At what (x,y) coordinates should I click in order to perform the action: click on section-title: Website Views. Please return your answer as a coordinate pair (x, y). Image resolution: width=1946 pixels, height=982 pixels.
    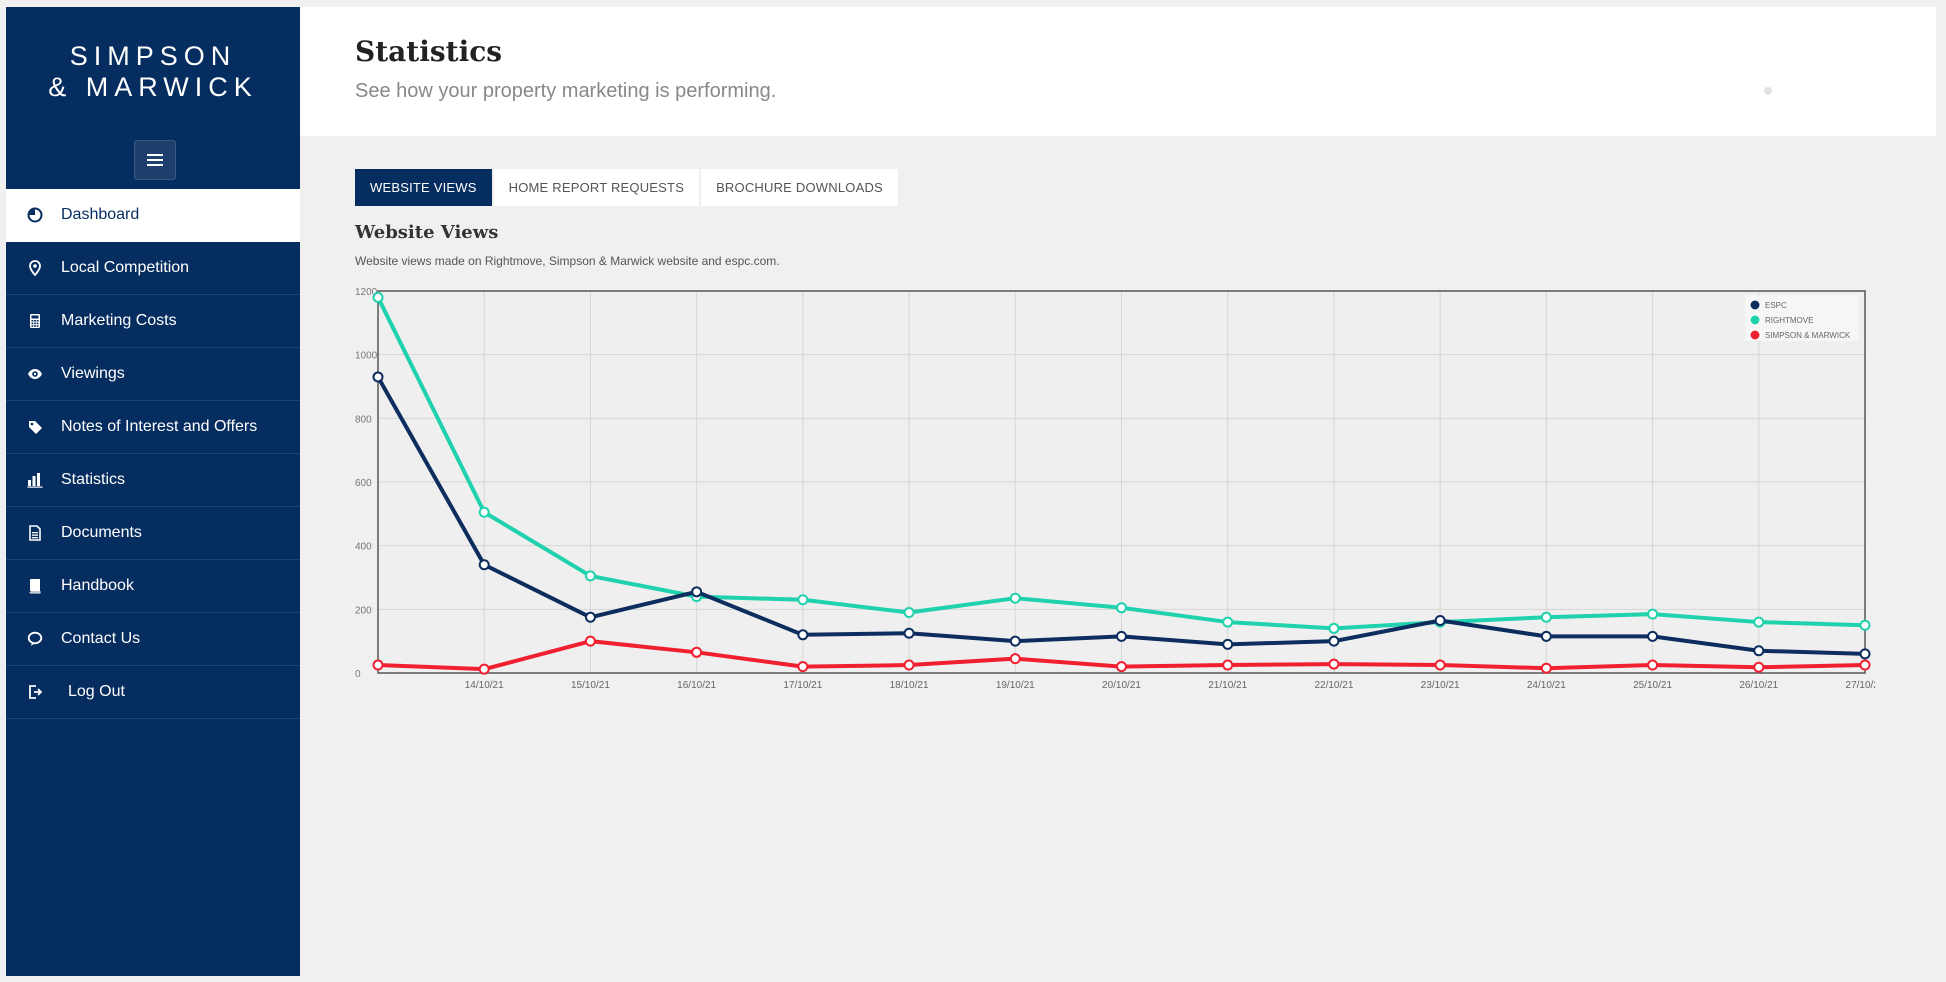
    Looking at the image, I should click on (427, 232).